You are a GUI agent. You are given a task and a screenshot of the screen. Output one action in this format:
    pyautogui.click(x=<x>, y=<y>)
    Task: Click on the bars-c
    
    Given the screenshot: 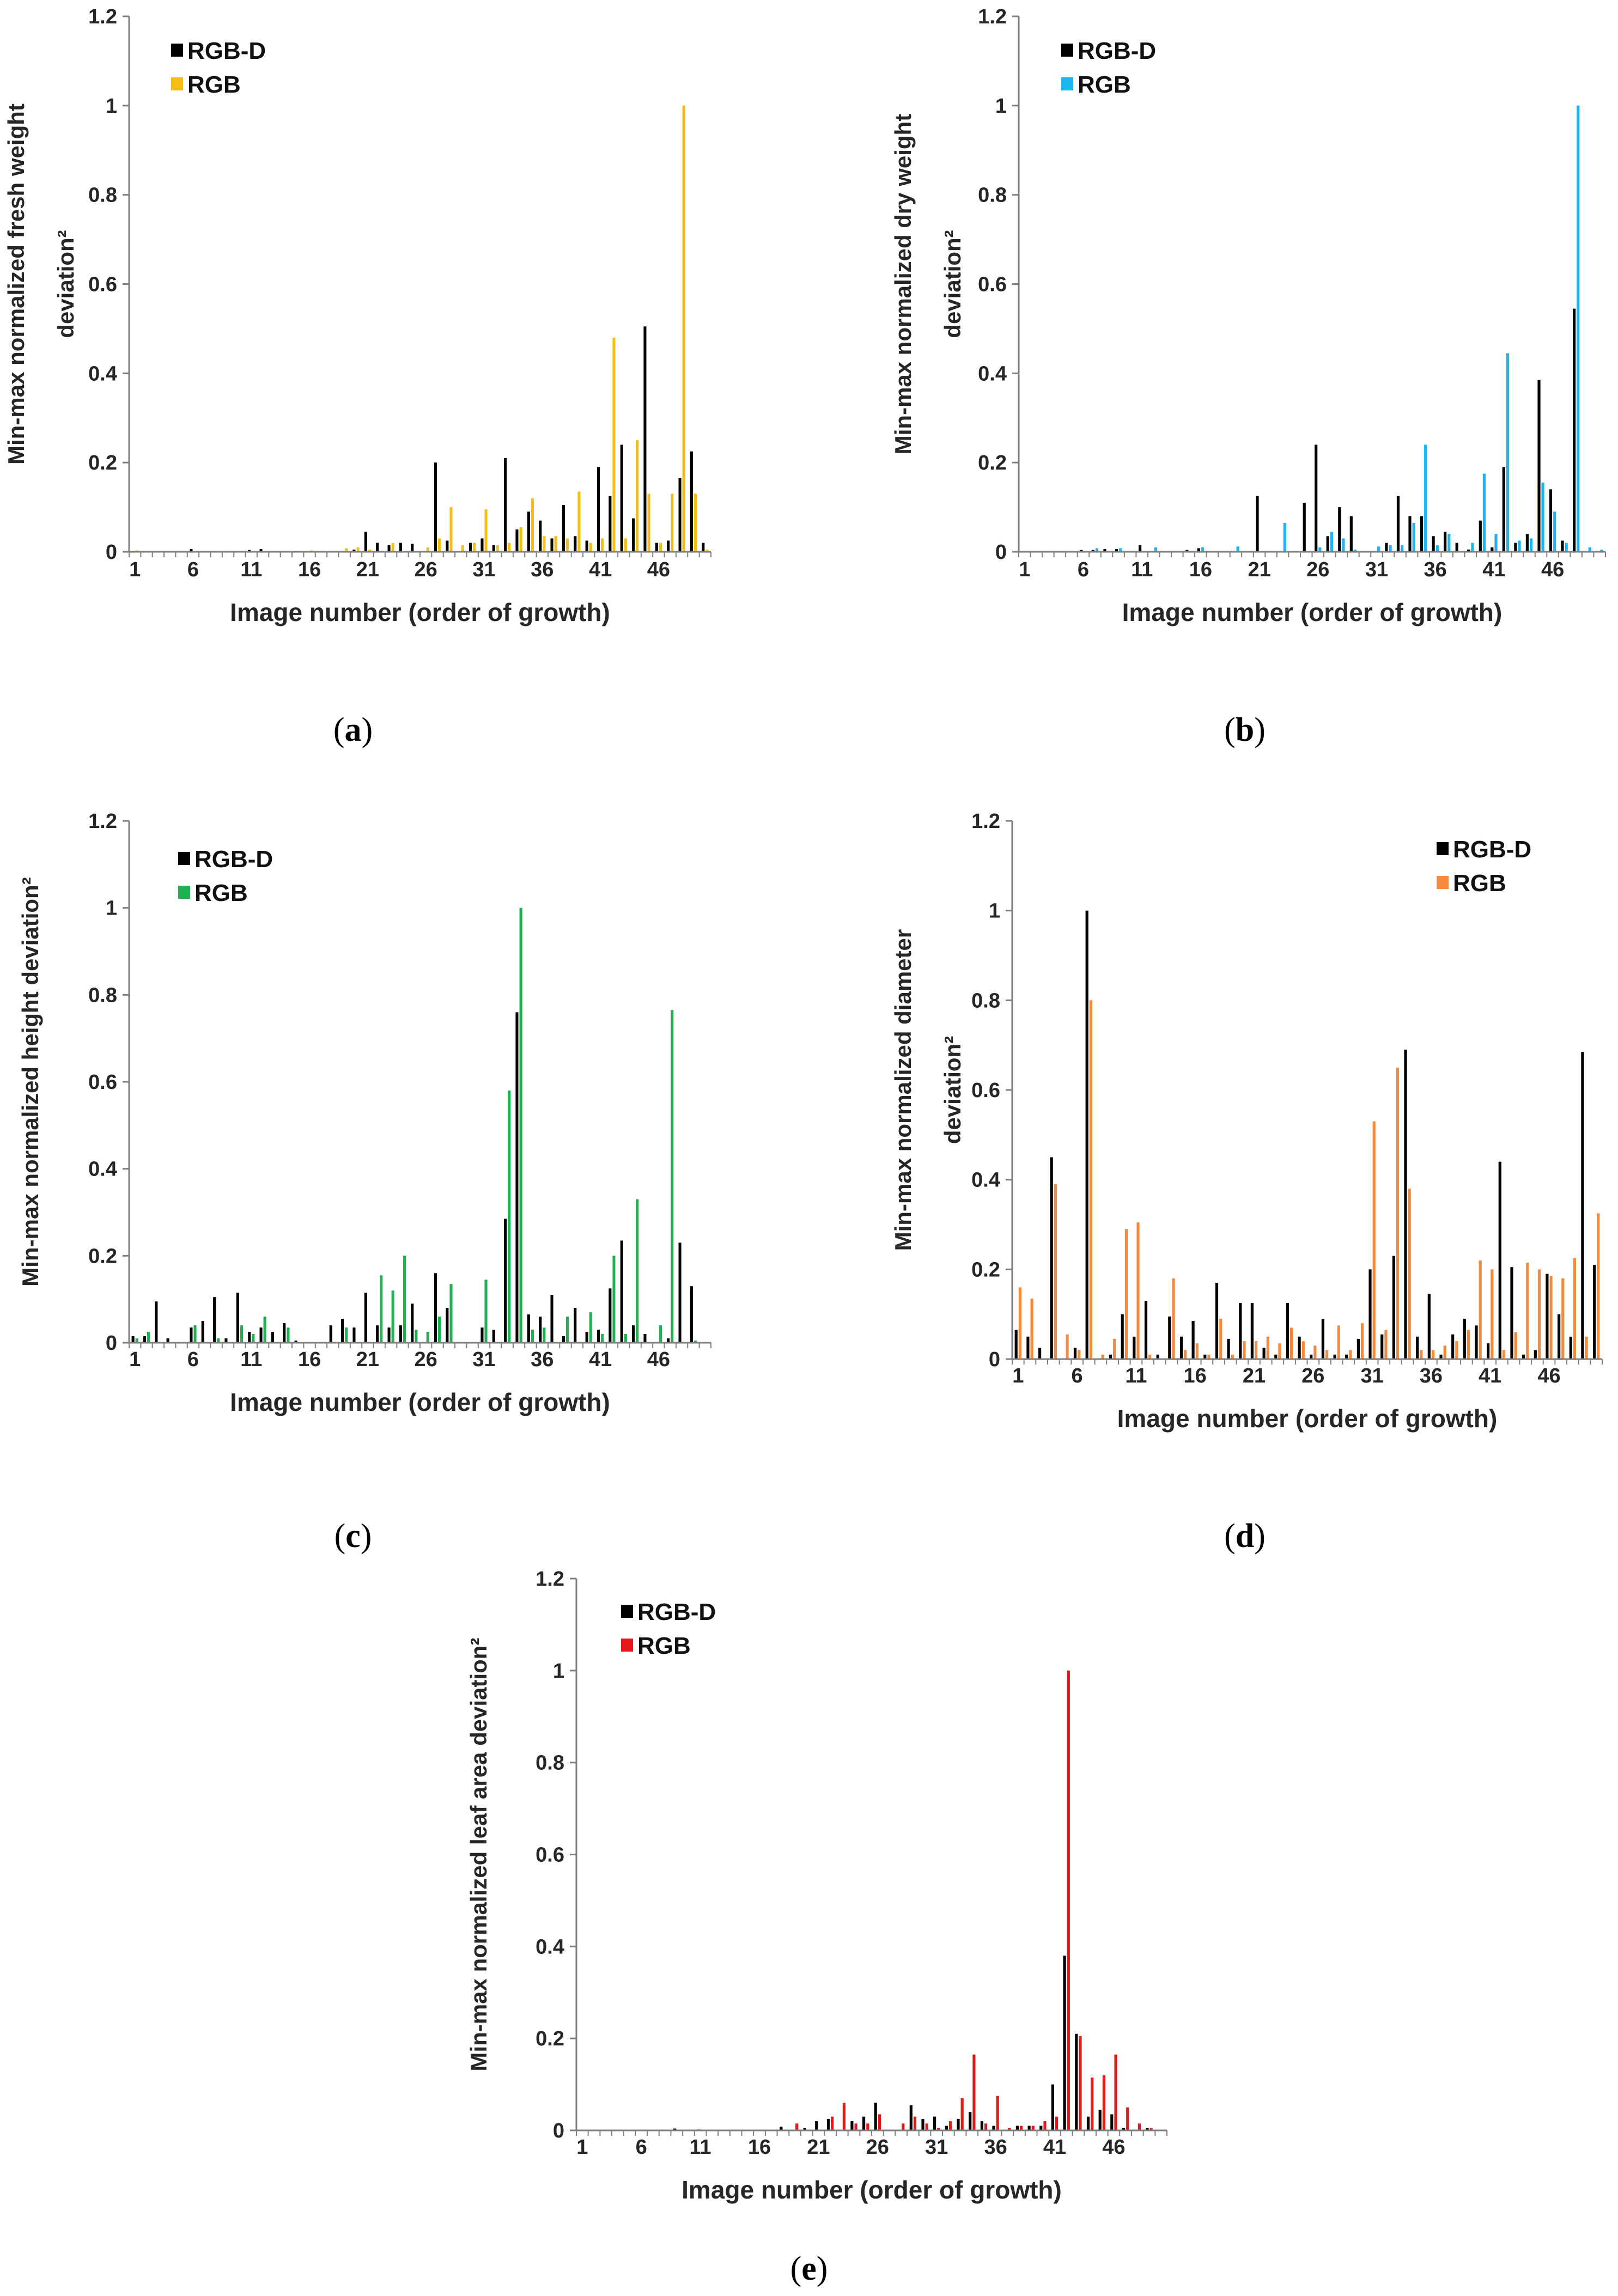 What is the action you would take?
    pyautogui.click(x=414, y=1125)
    